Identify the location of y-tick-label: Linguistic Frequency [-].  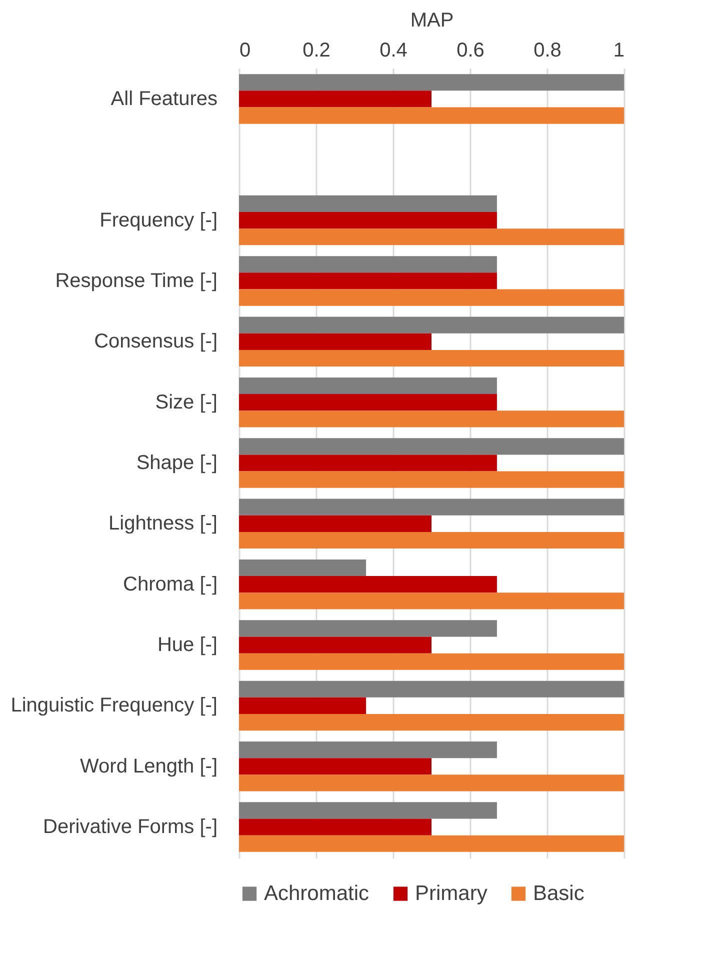
(114, 705).